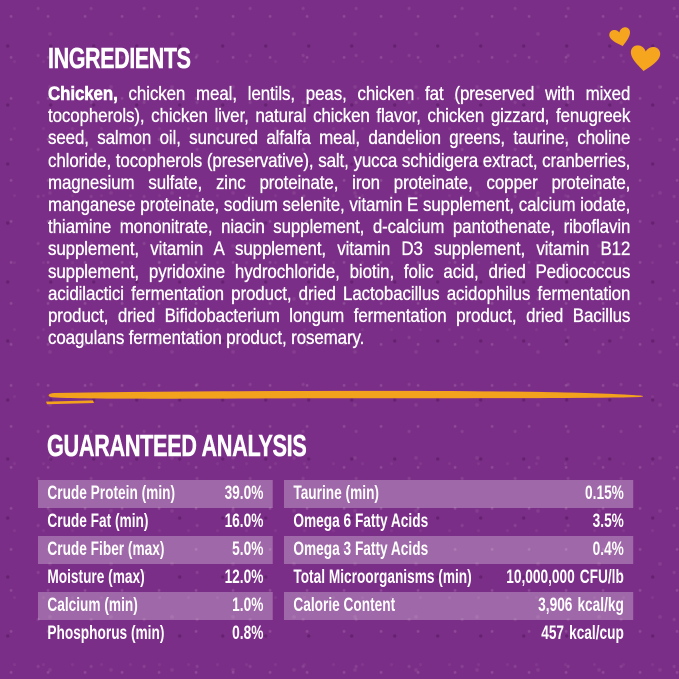  Describe the element at coordinates (106, 633) in the screenshot. I see `analysis-label: Phosphorus (min)` at that location.